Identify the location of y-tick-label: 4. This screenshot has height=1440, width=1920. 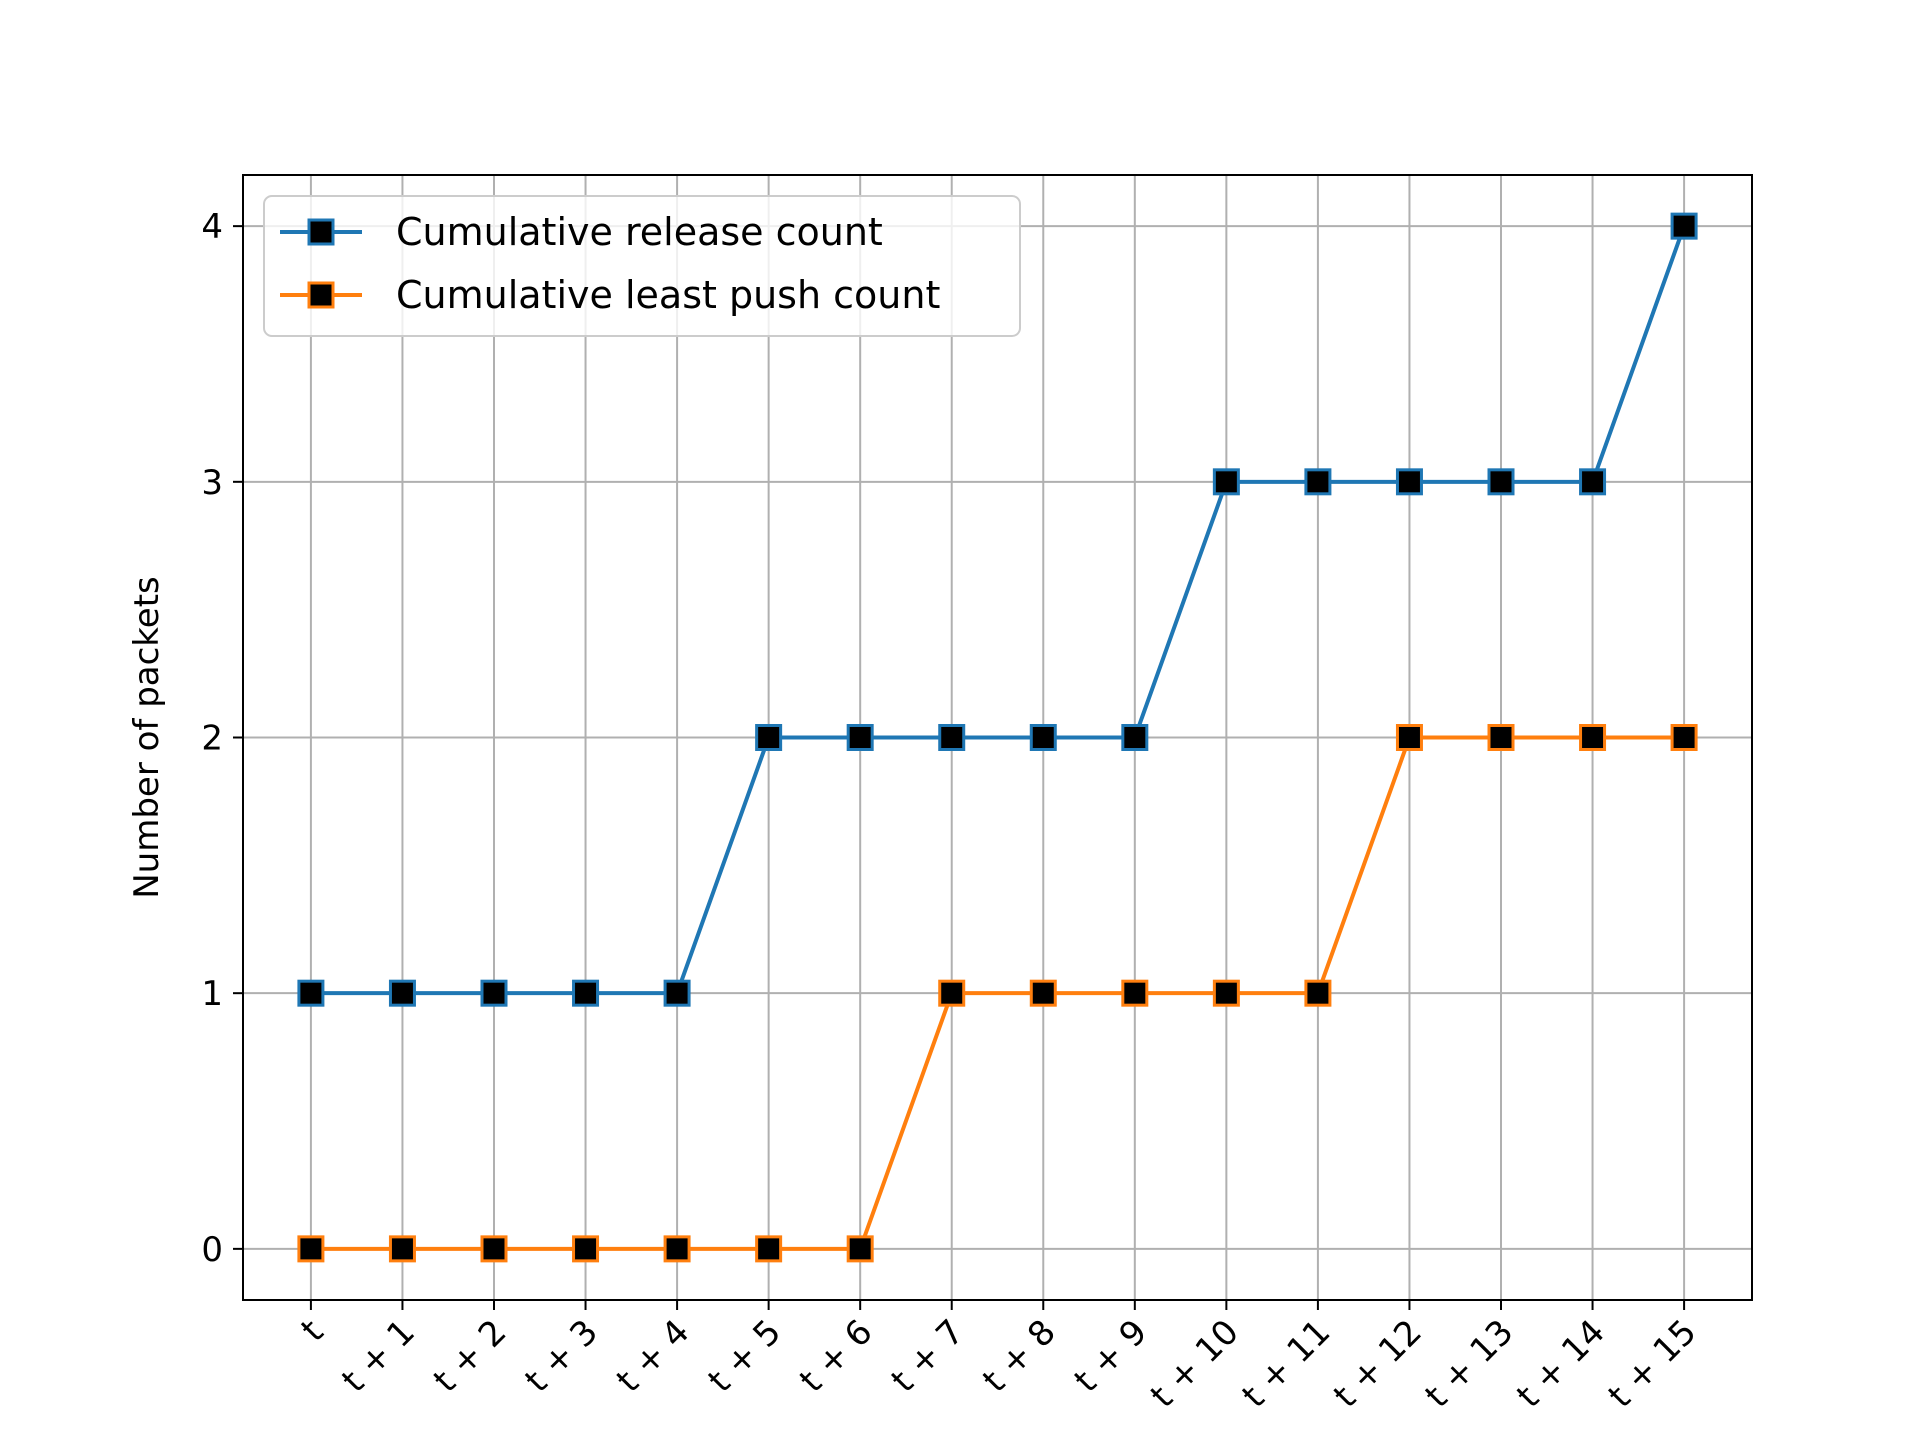
(212, 227).